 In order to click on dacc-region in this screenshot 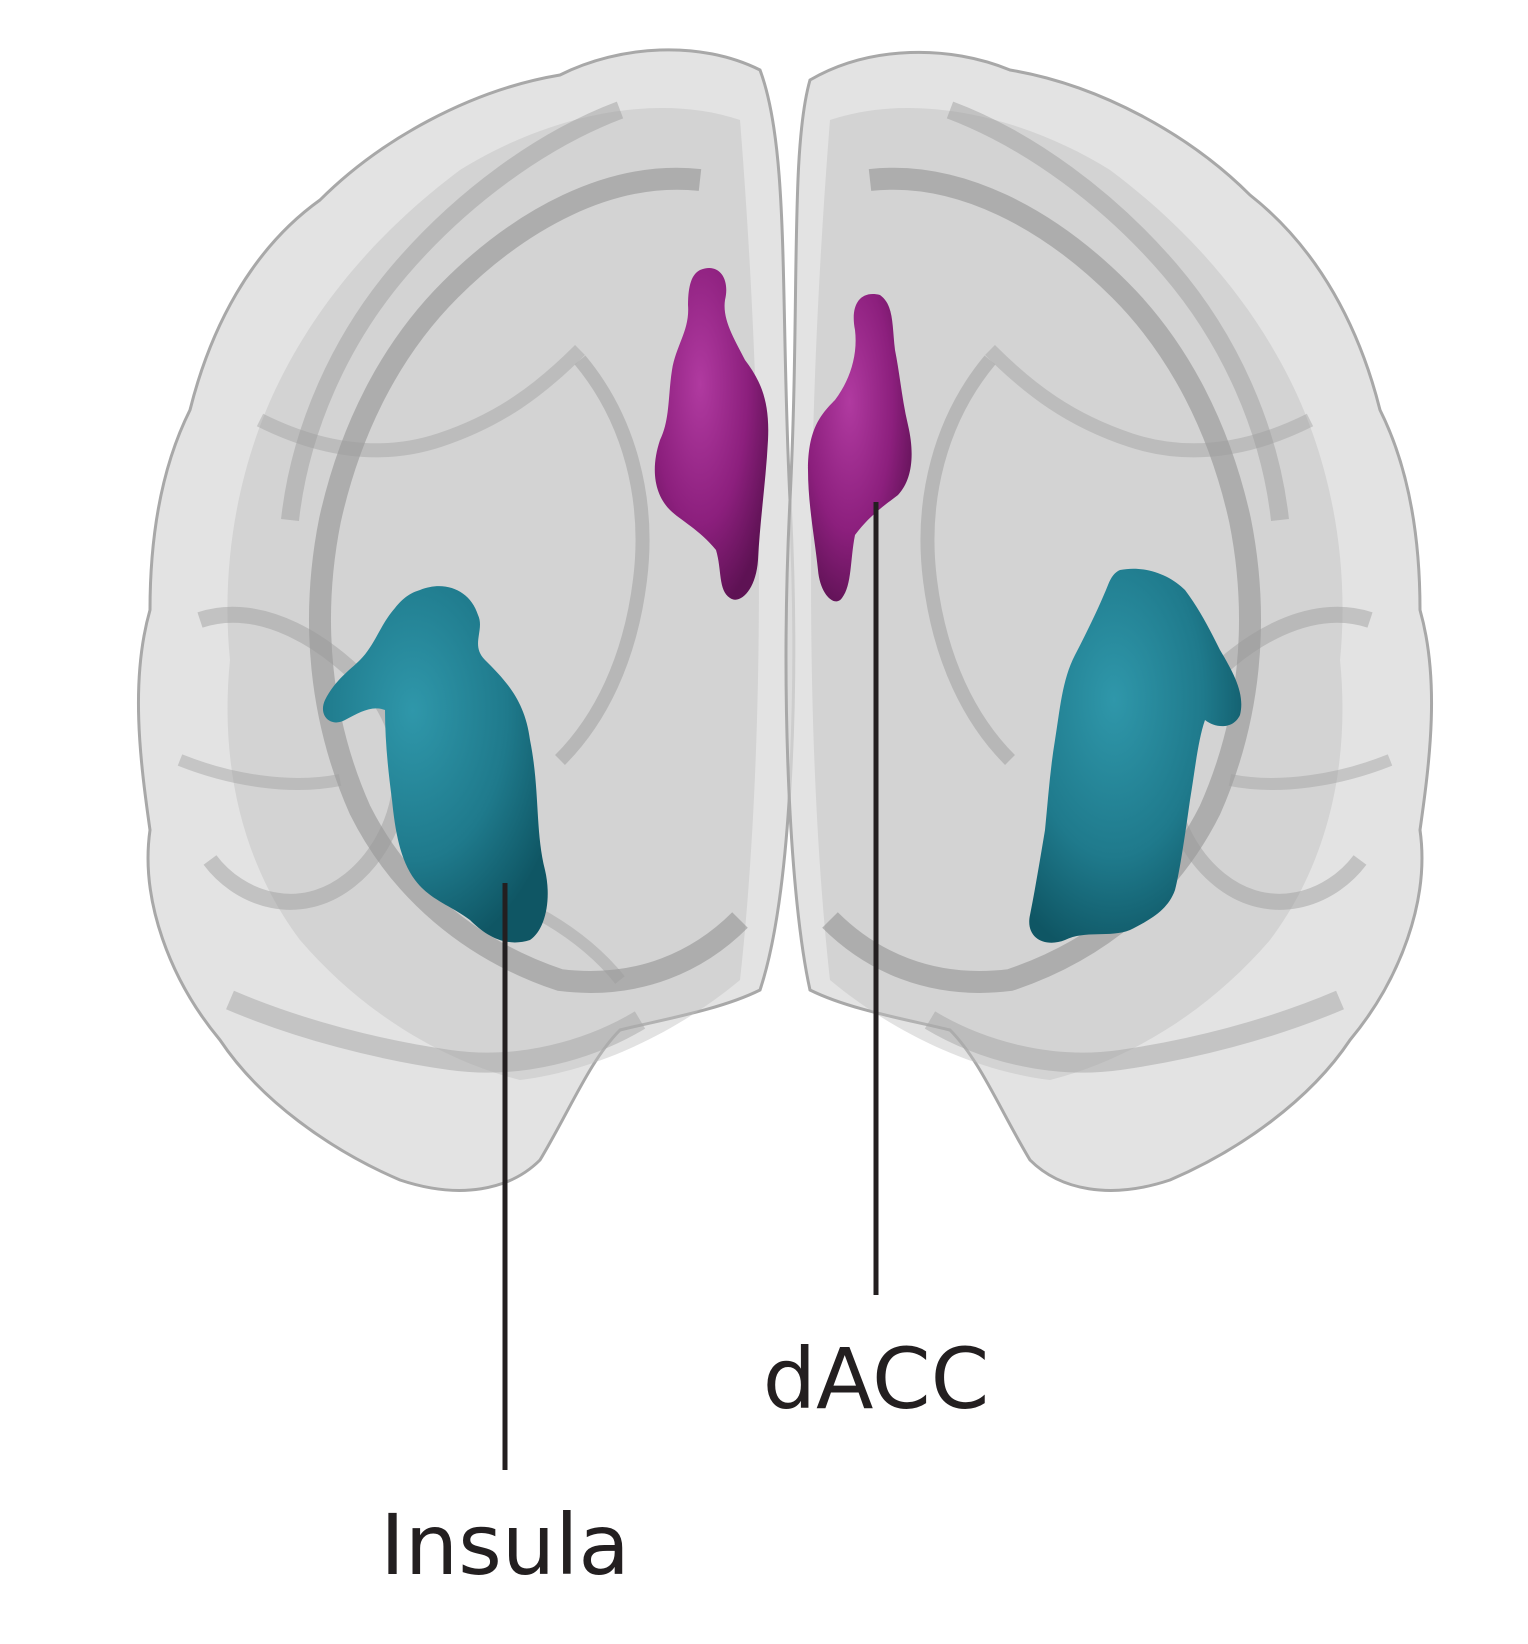, I will do `click(783, 435)`.